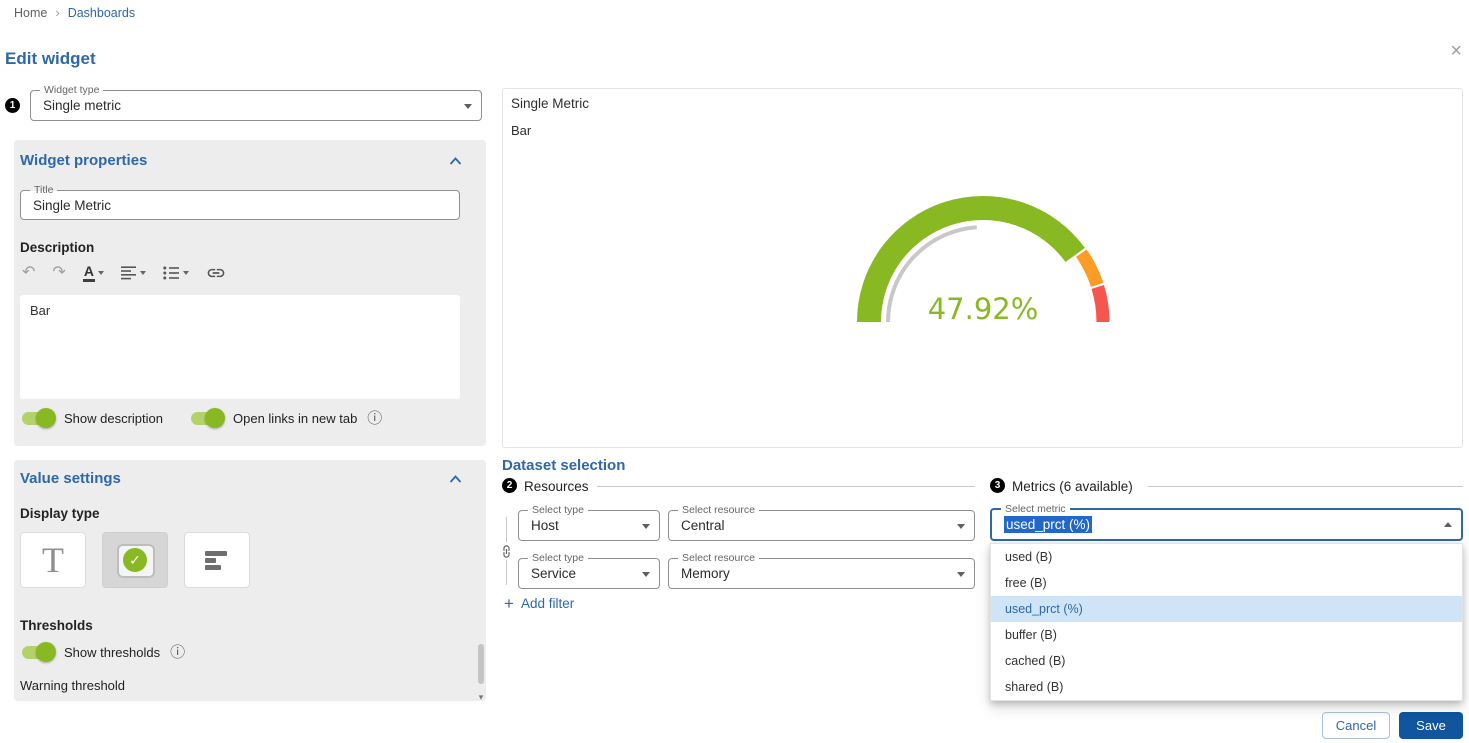  Describe the element at coordinates (1226, 522) in the screenshot. I see `select-metric-combobox: Select metric used_prct (%)` at that location.